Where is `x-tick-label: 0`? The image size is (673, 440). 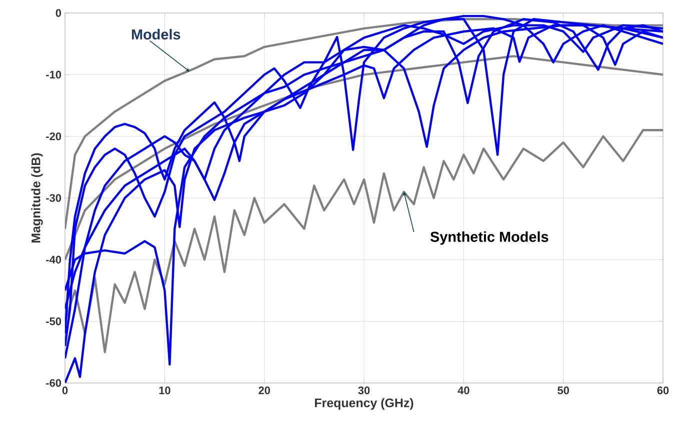 x-tick-label: 0 is located at coordinates (65, 390).